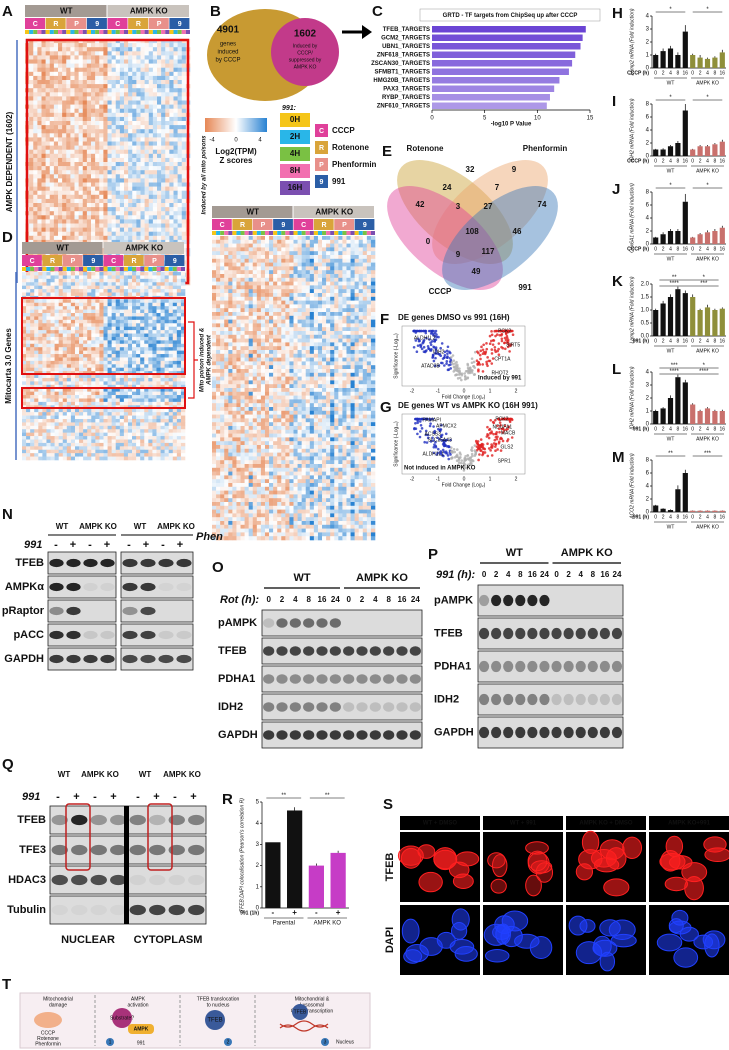 The height and width of the screenshot is (1050, 729). What do you see at coordinates (271, 233) in the screenshot?
I see `time-stripe` at bounding box center [271, 233].